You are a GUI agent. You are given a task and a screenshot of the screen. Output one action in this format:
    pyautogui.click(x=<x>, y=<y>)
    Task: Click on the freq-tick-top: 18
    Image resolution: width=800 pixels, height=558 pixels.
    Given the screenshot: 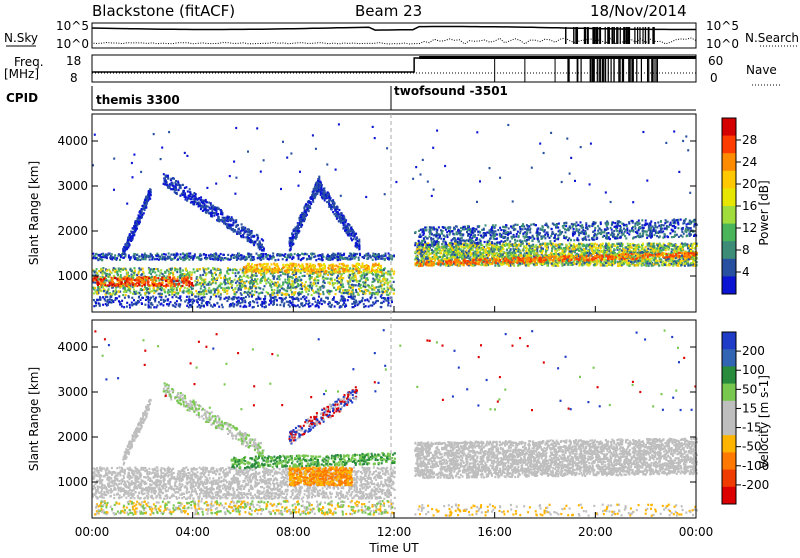 What is the action you would take?
    pyautogui.click(x=73, y=61)
    